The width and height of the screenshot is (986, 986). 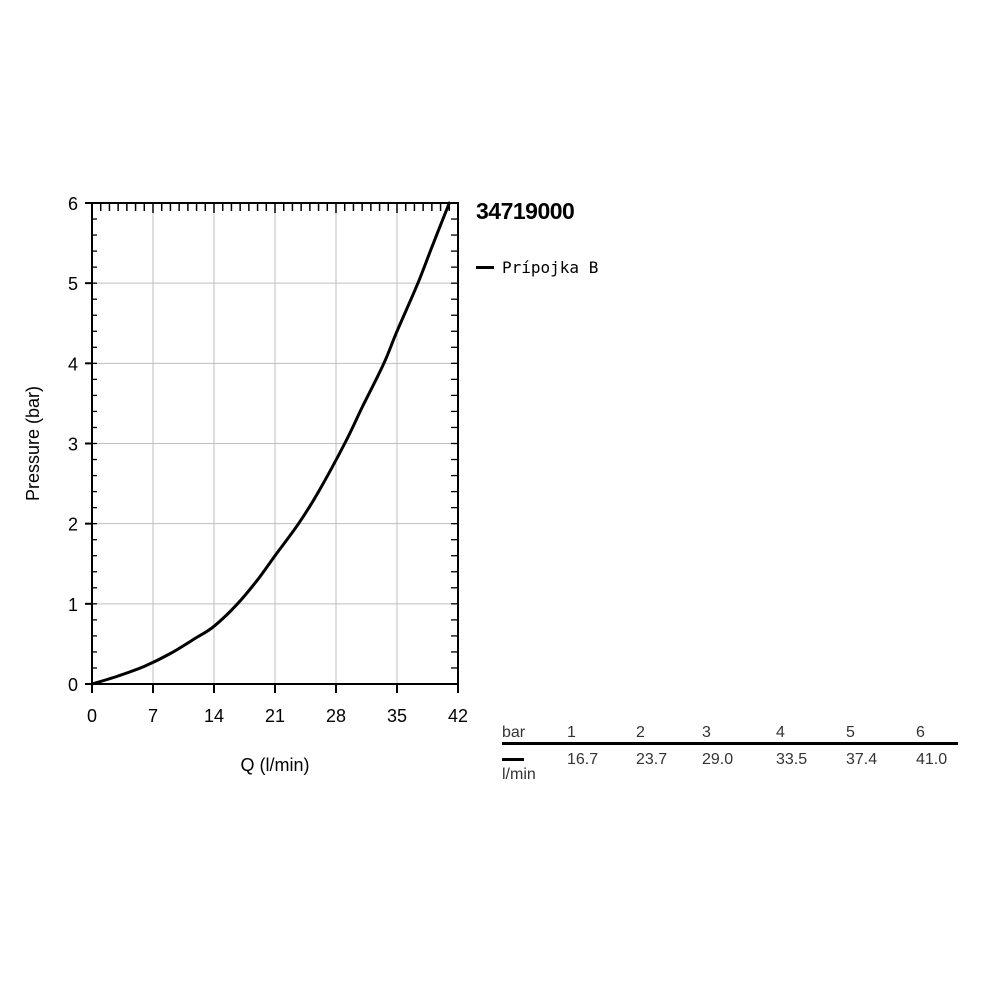 I want to click on y-tick-label: 2, so click(x=73, y=525).